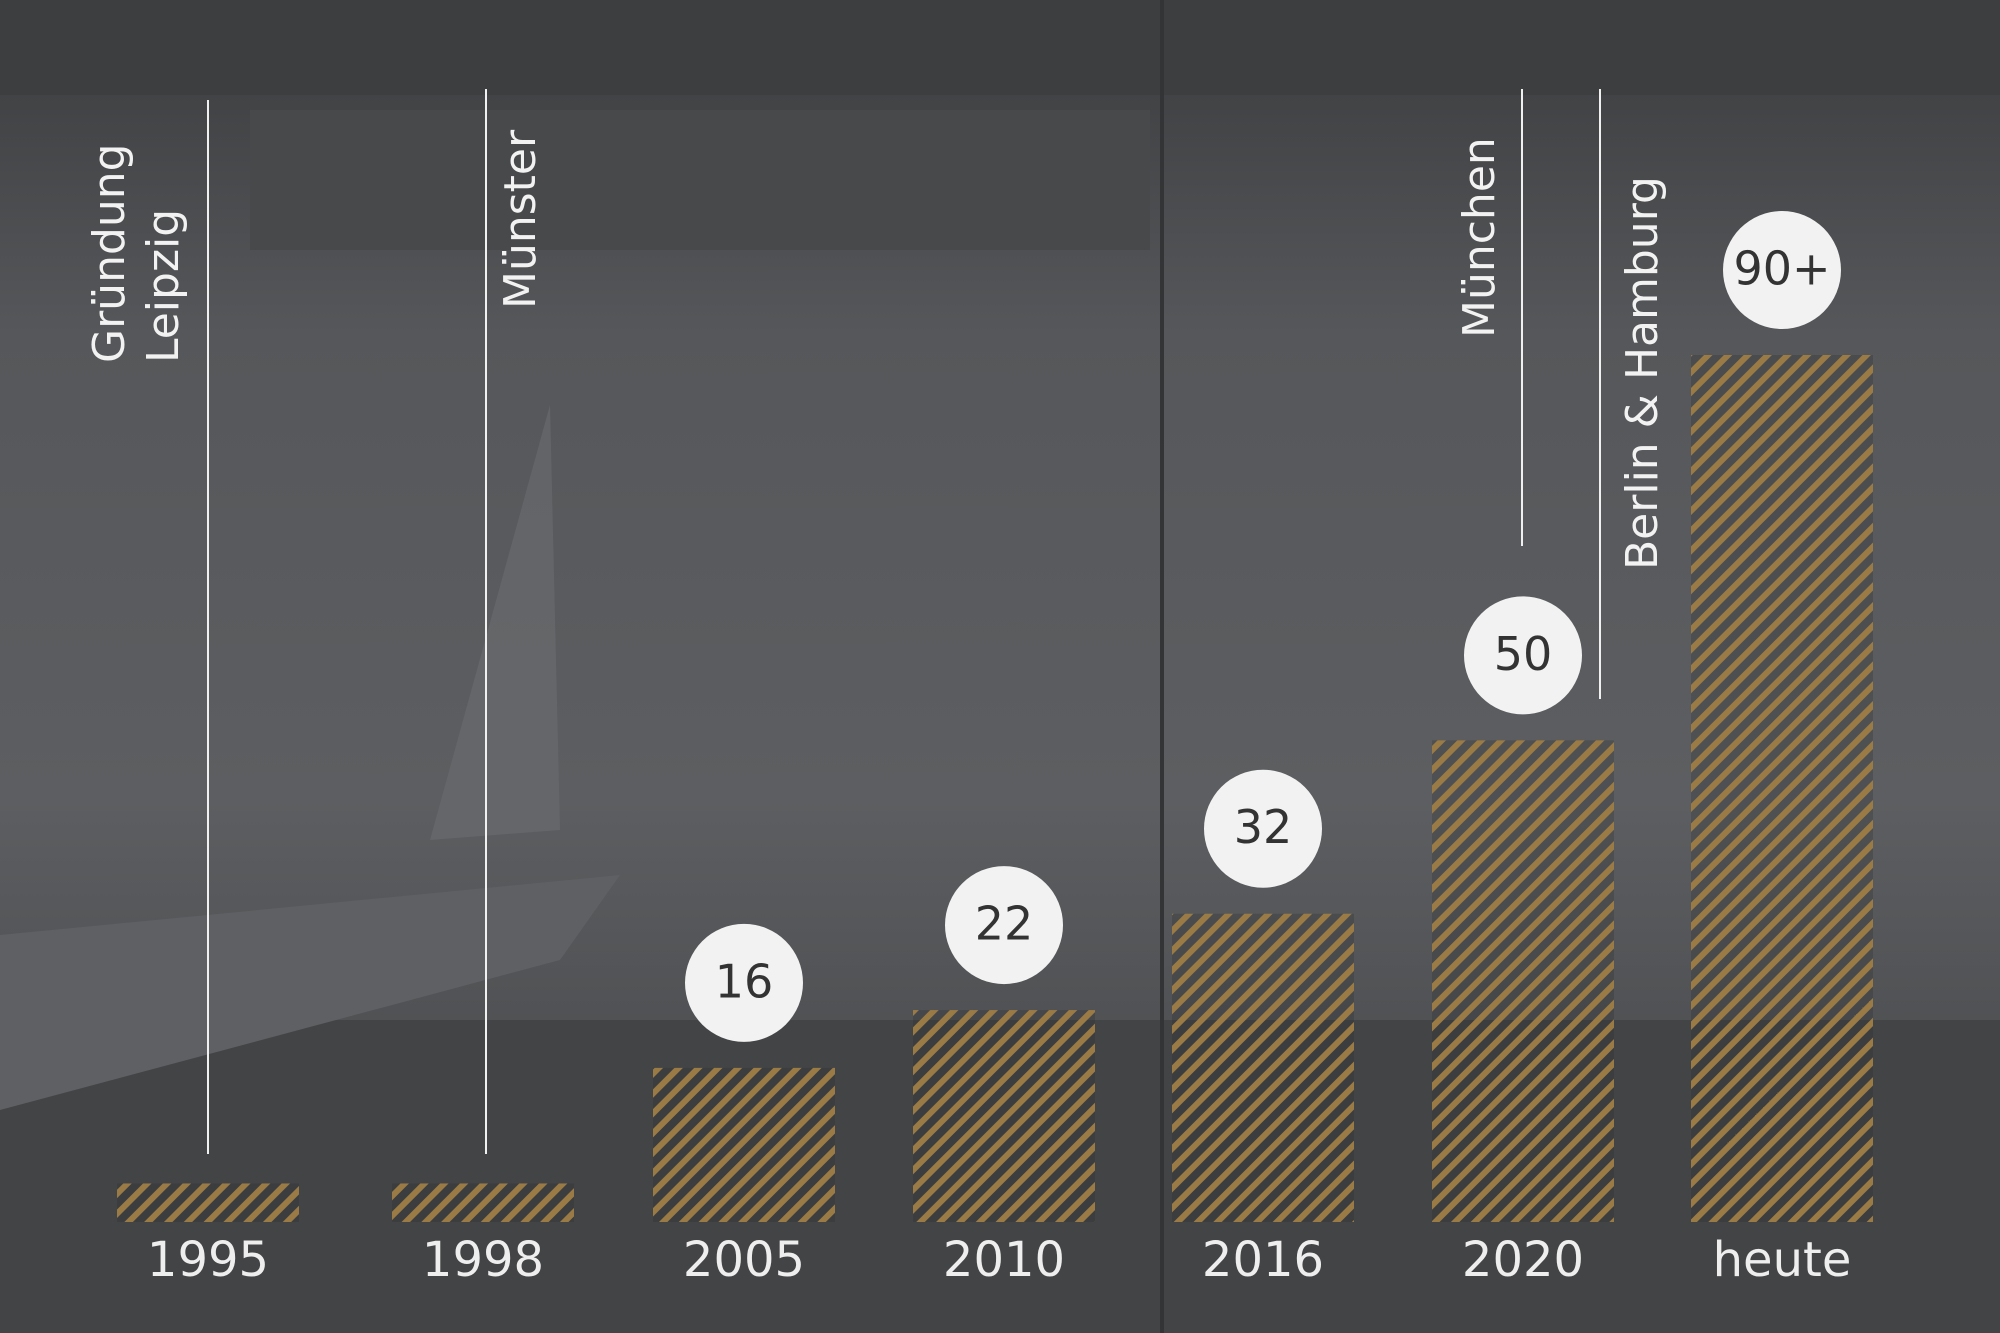  What do you see at coordinates (208, 1260) in the screenshot?
I see `x-tick-label: 1995` at bounding box center [208, 1260].